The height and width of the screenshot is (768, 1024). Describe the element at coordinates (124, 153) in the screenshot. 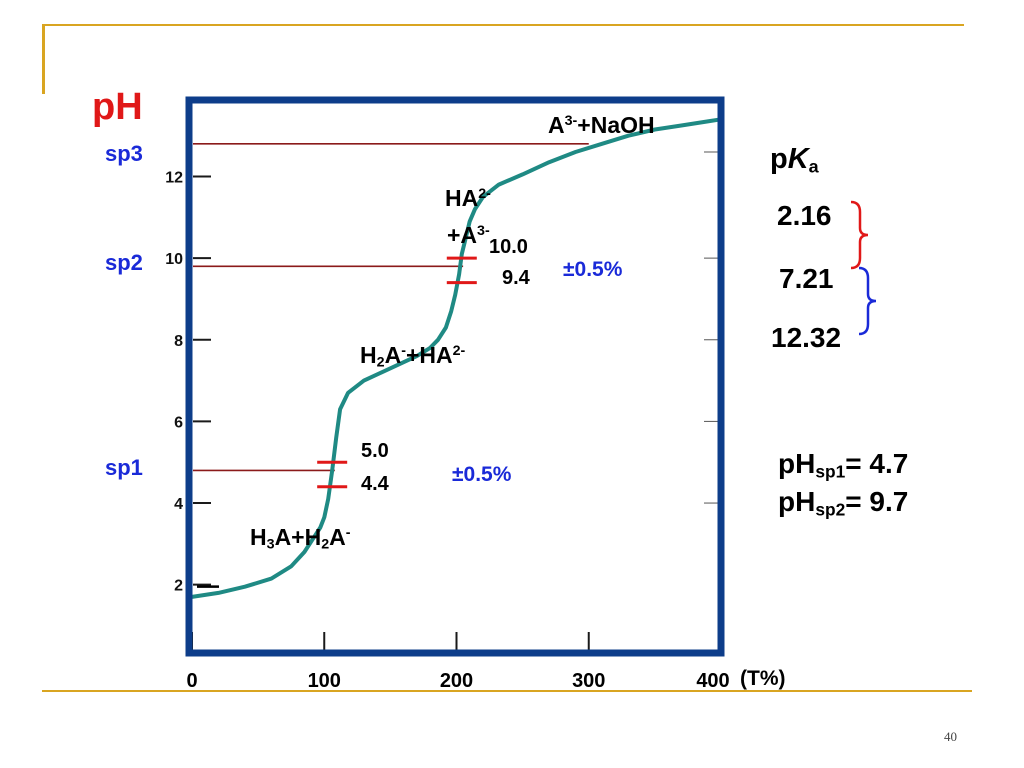

I see `sp3-label: sp3` at that location.